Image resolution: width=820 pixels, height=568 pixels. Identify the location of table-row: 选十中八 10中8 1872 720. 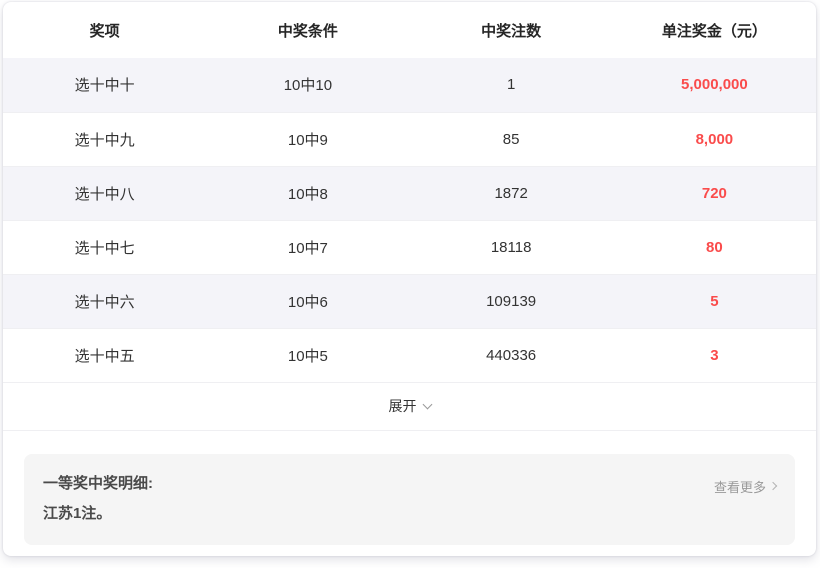
(409, 193).